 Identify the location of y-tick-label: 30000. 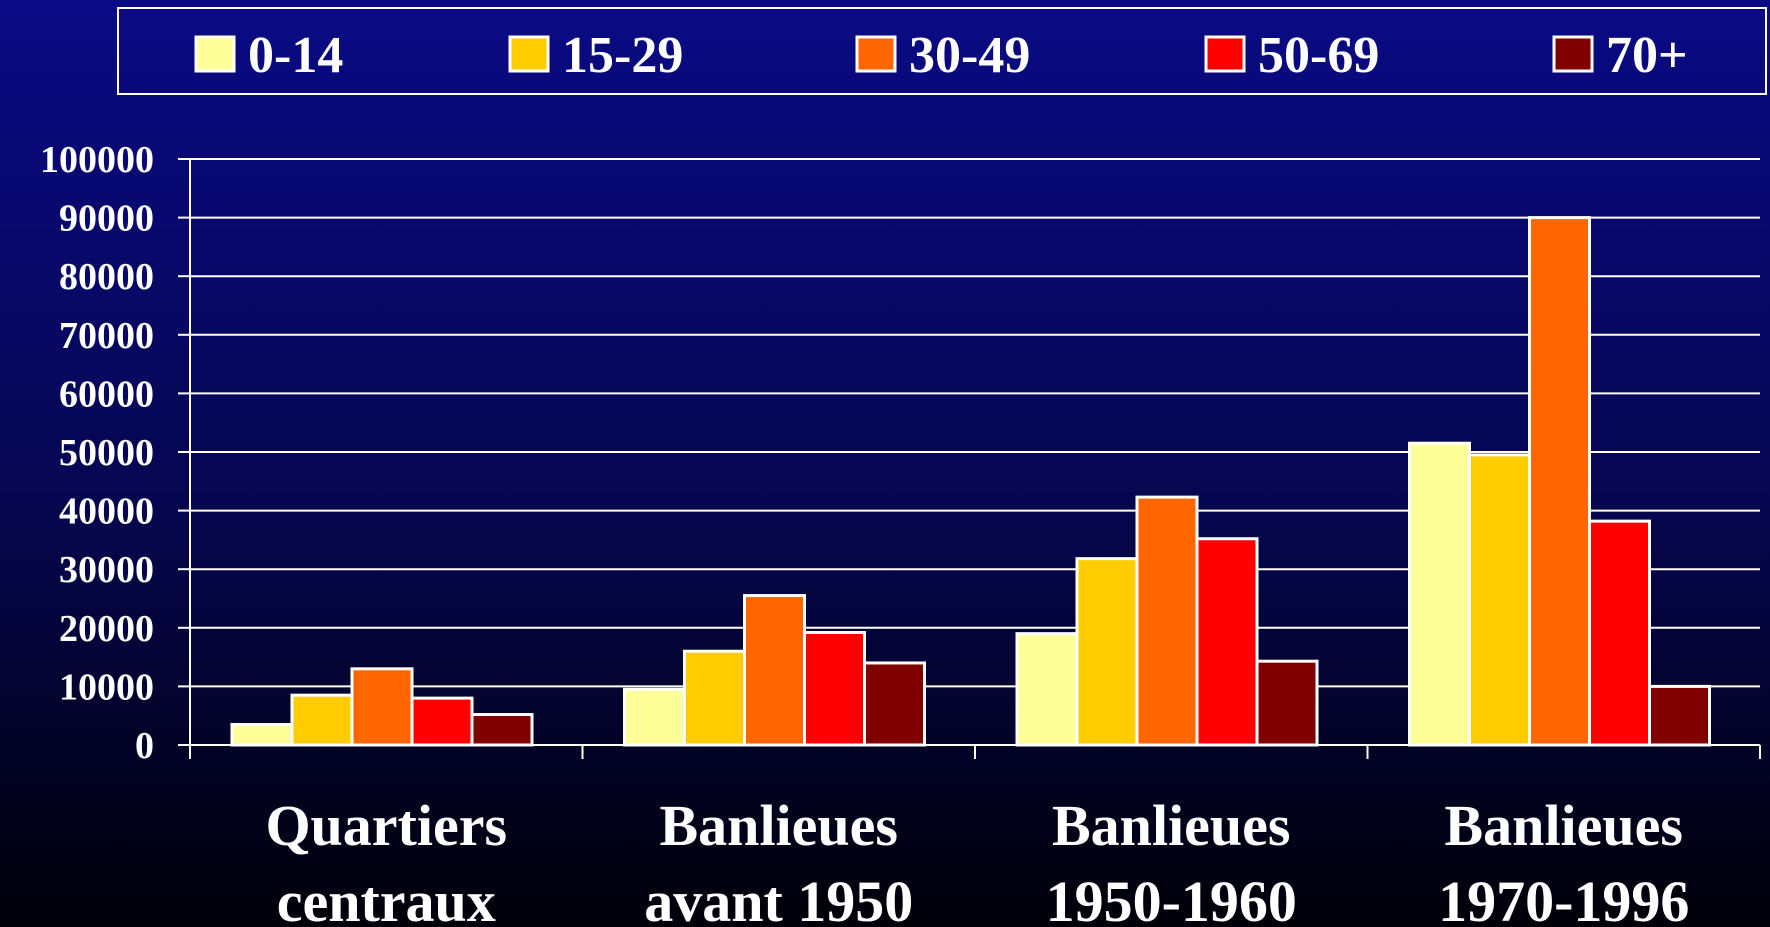
(106, 570).